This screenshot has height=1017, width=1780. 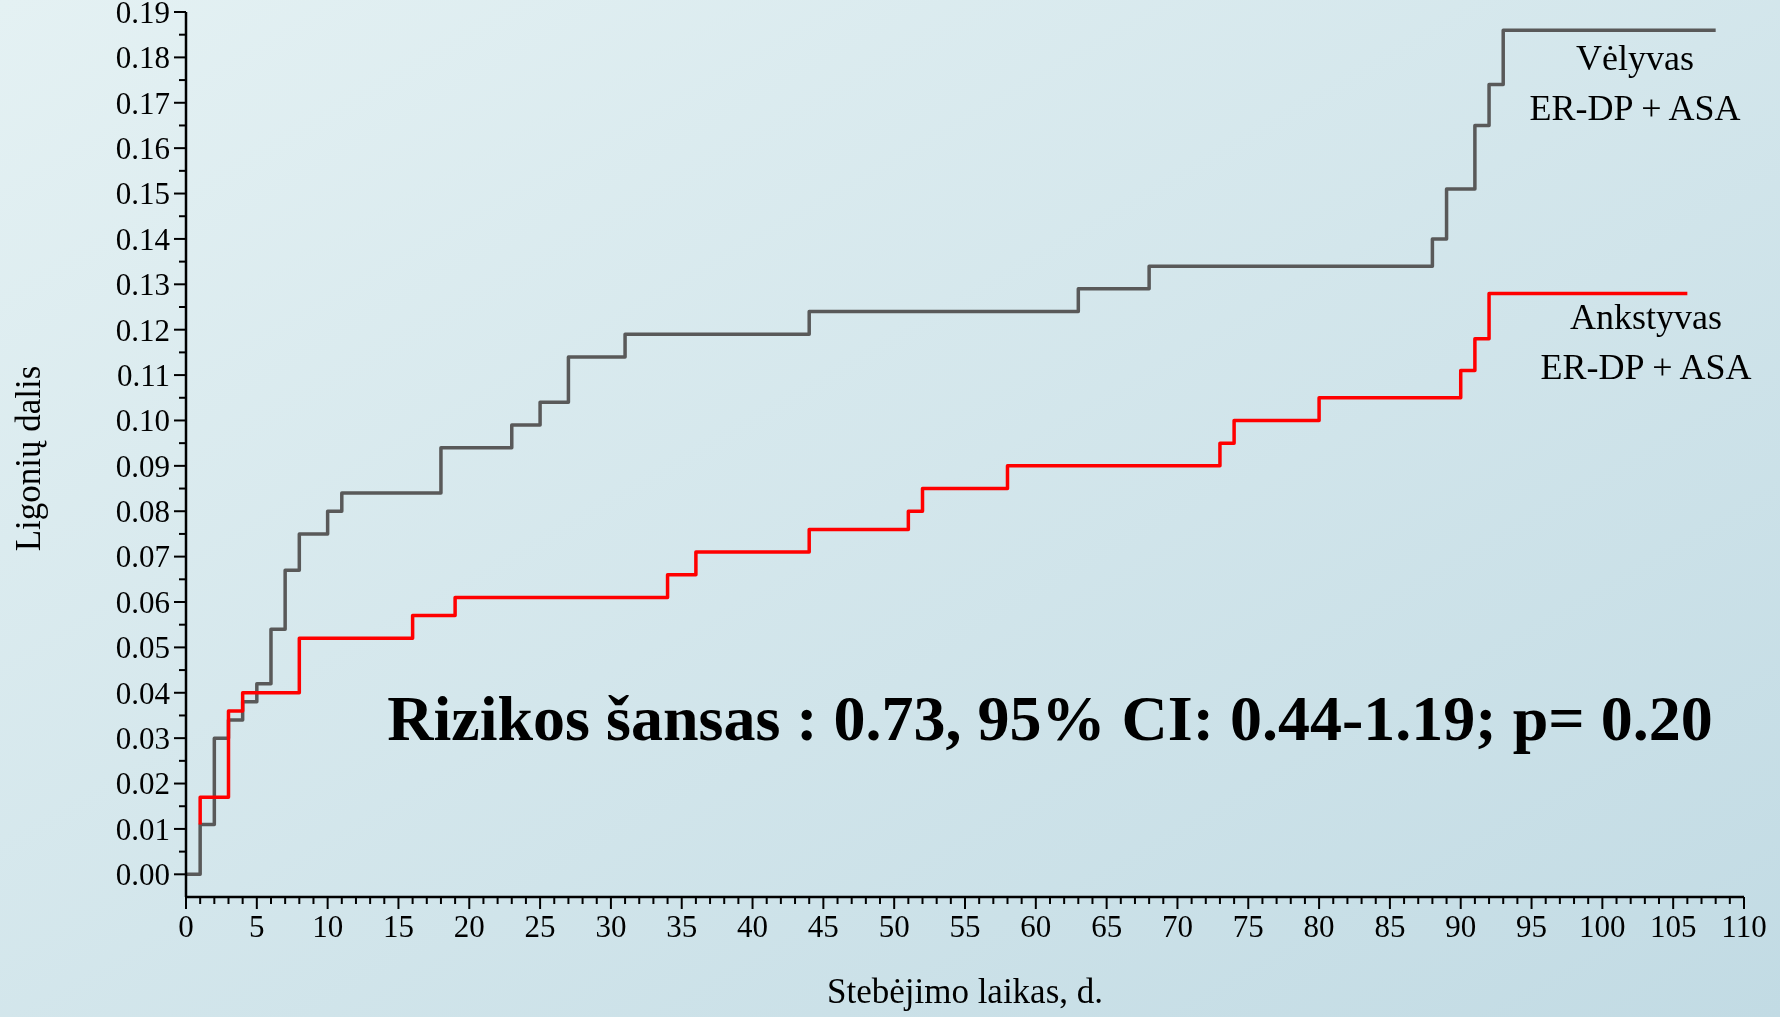 I want to click on x-tick-label: 50, so click(x=894, y=926).